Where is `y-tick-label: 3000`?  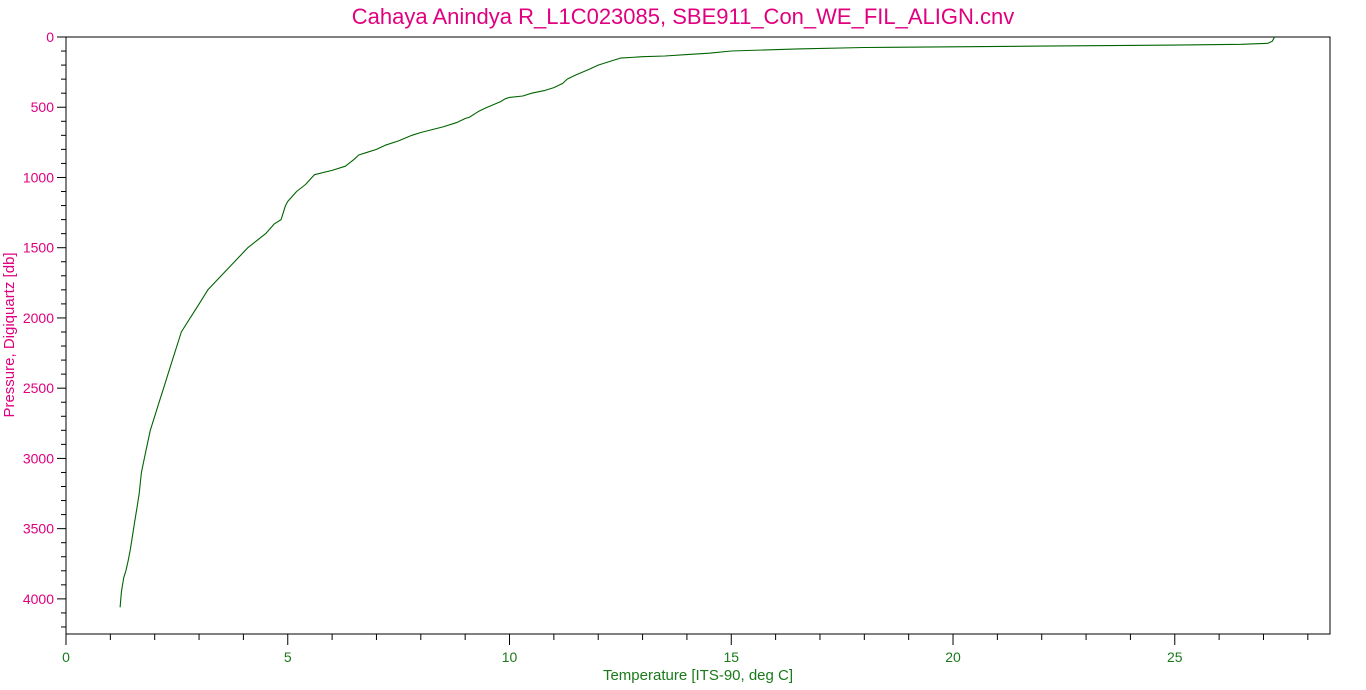
y-tick-label: 3000 is located at coordinates (38, 458).